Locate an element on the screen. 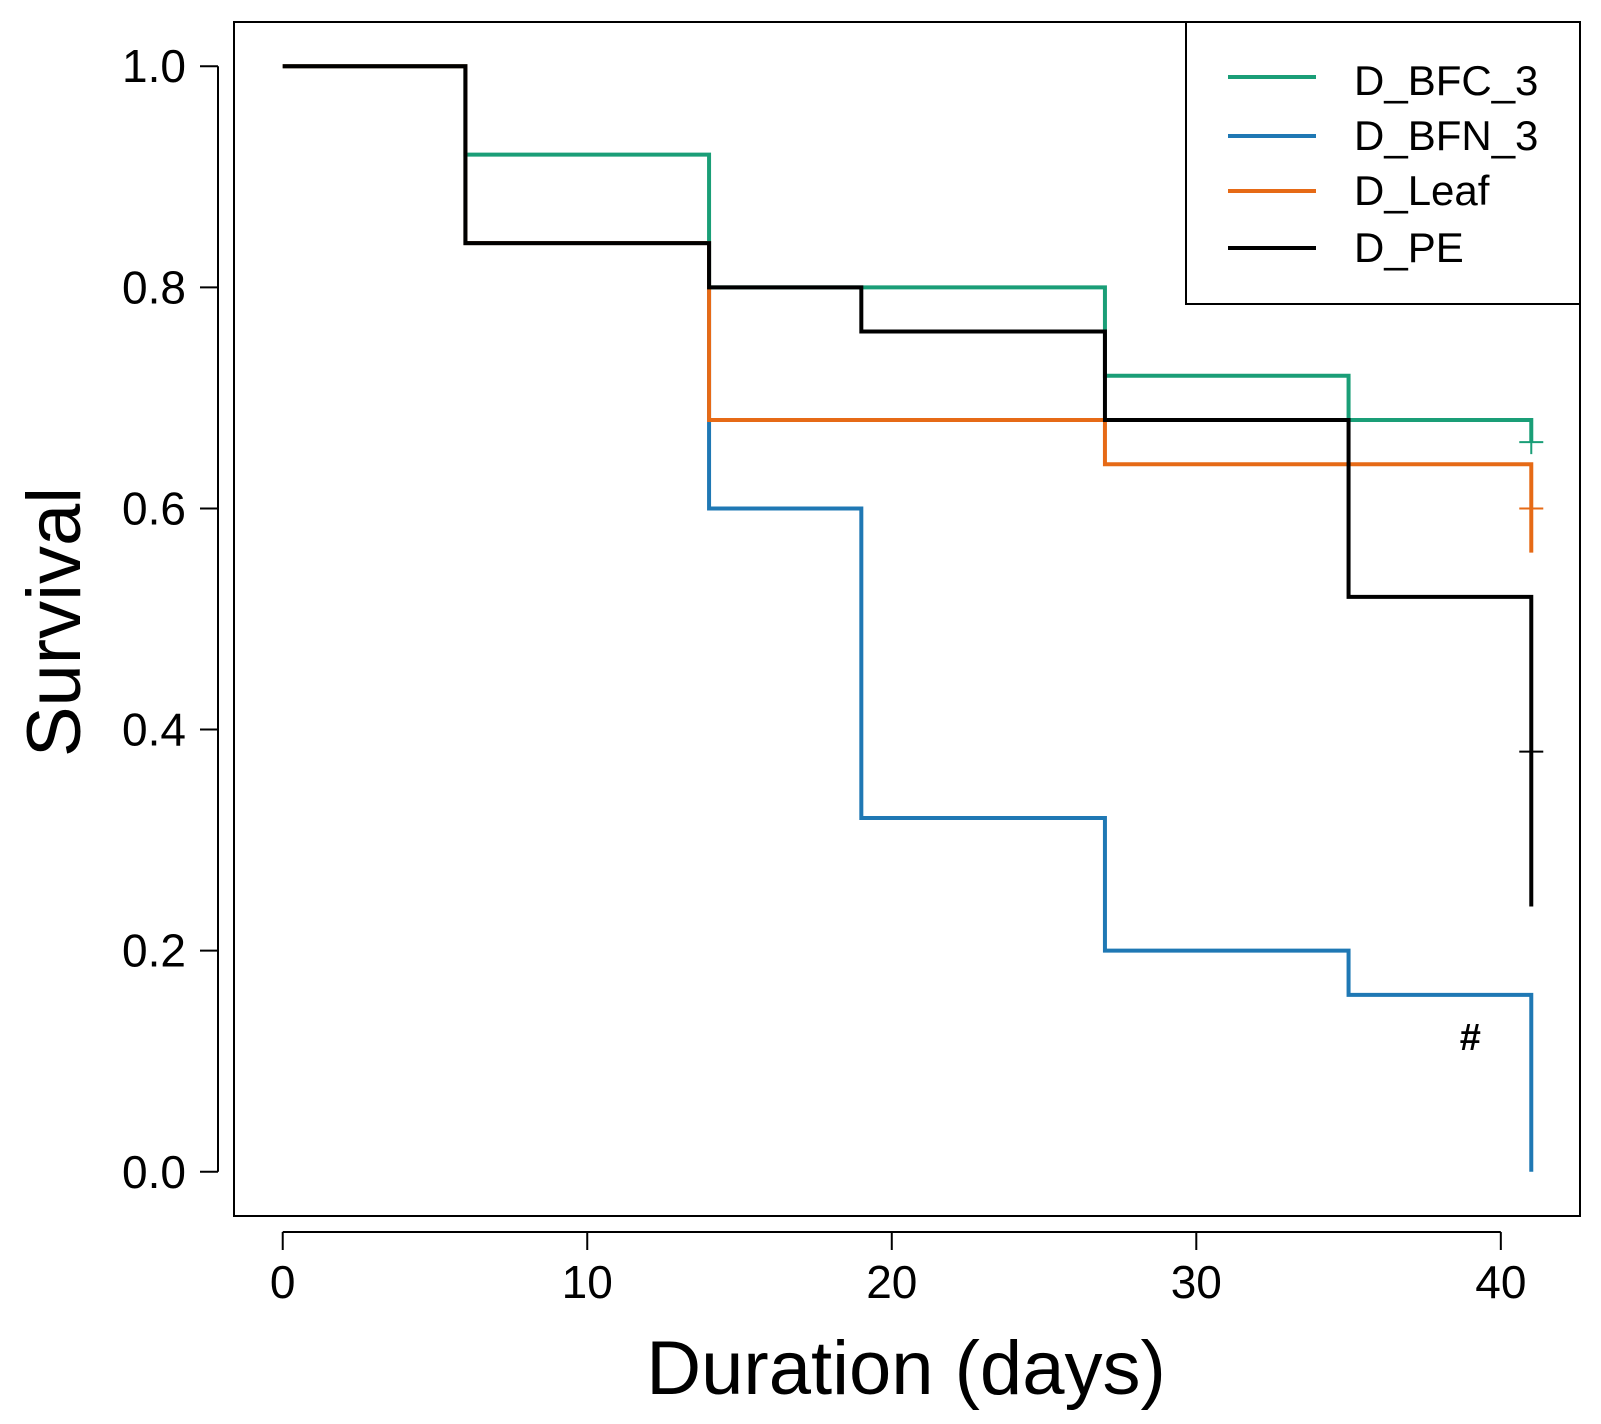 The width and height of the screenshot is (1601, 1424). x-tick-label-30: 30 is located at coordinates (1196, 1282).